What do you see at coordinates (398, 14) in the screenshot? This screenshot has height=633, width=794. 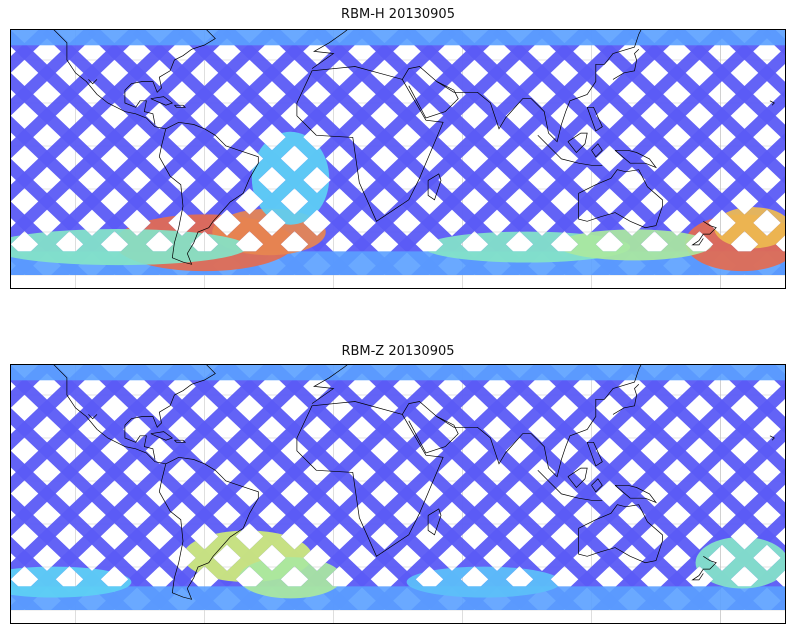 I see `panel-title-rbm-h: RBM-H 20130905` at bounding box center [398, 14].